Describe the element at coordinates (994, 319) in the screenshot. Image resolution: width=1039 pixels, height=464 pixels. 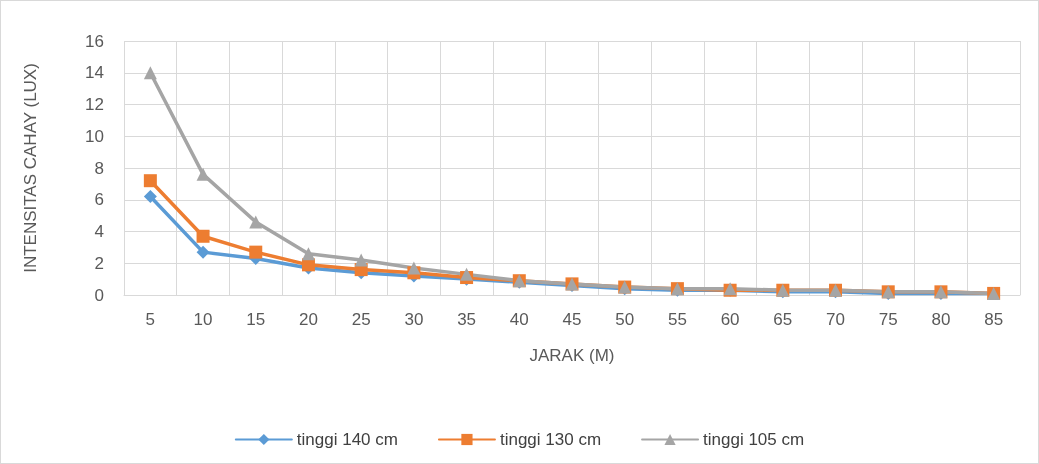
I see `x-tick-label: 85` at that location.